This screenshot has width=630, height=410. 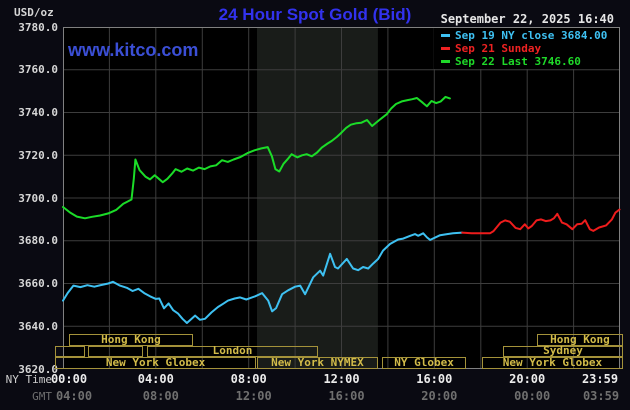 I want to click on y-axis-tick-label: 3660.0, so click(x=38, y=283).